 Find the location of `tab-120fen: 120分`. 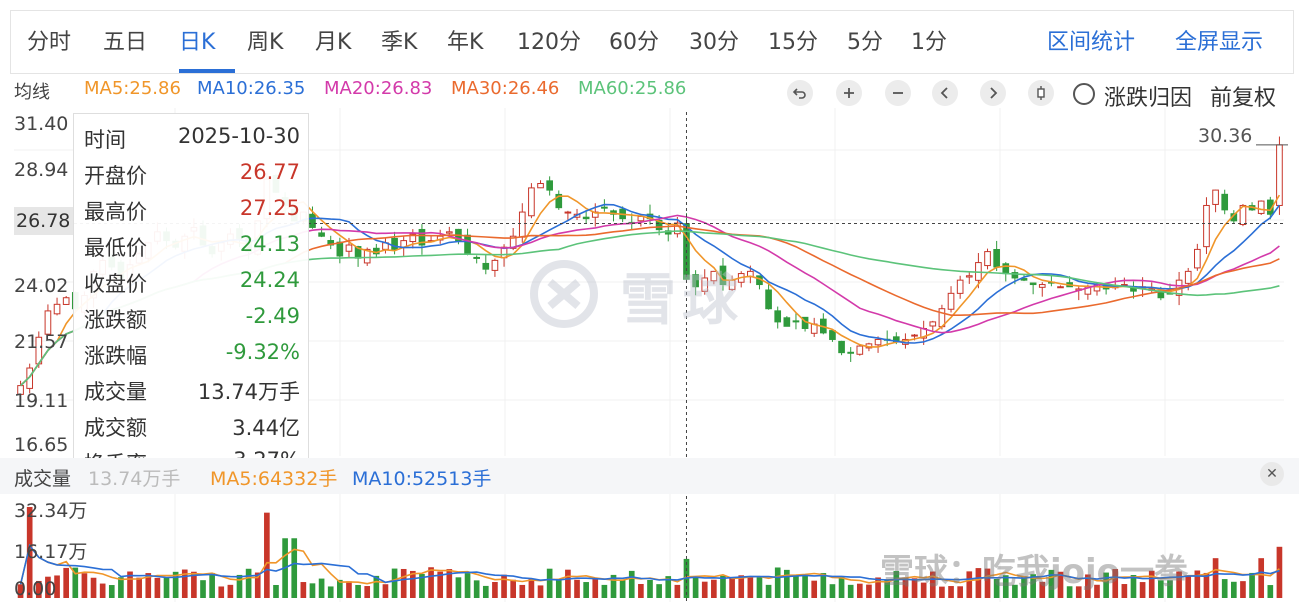

tab-120fen: 120分 is located at coordinates (549, 42).